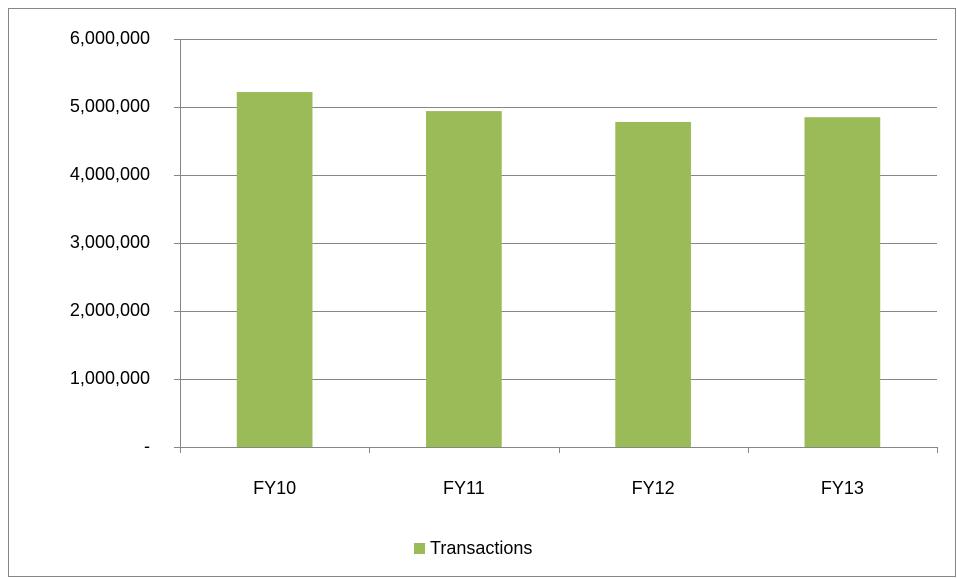 The height and width of the screenshot is (578, 957). Describe the element at coordinates (110, 106) in the screenshot. I see `y-tick-label: 5,000,000` at that location.